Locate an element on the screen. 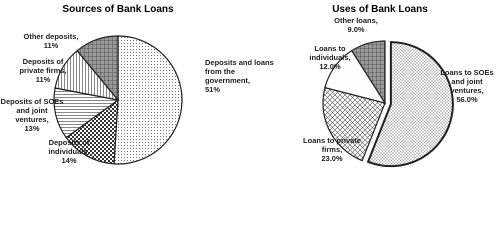 The width and height of the screenshot is (500, 240). value-label: 13% is located at coordinates (32, 128).